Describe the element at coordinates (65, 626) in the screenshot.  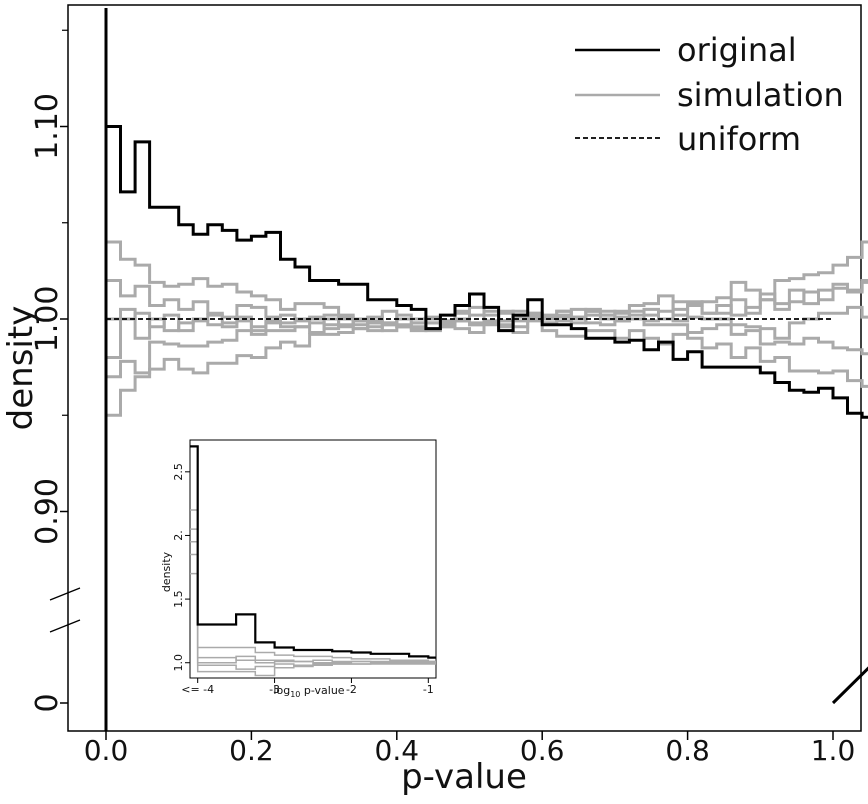
I see `axis-break-lower` at that location.